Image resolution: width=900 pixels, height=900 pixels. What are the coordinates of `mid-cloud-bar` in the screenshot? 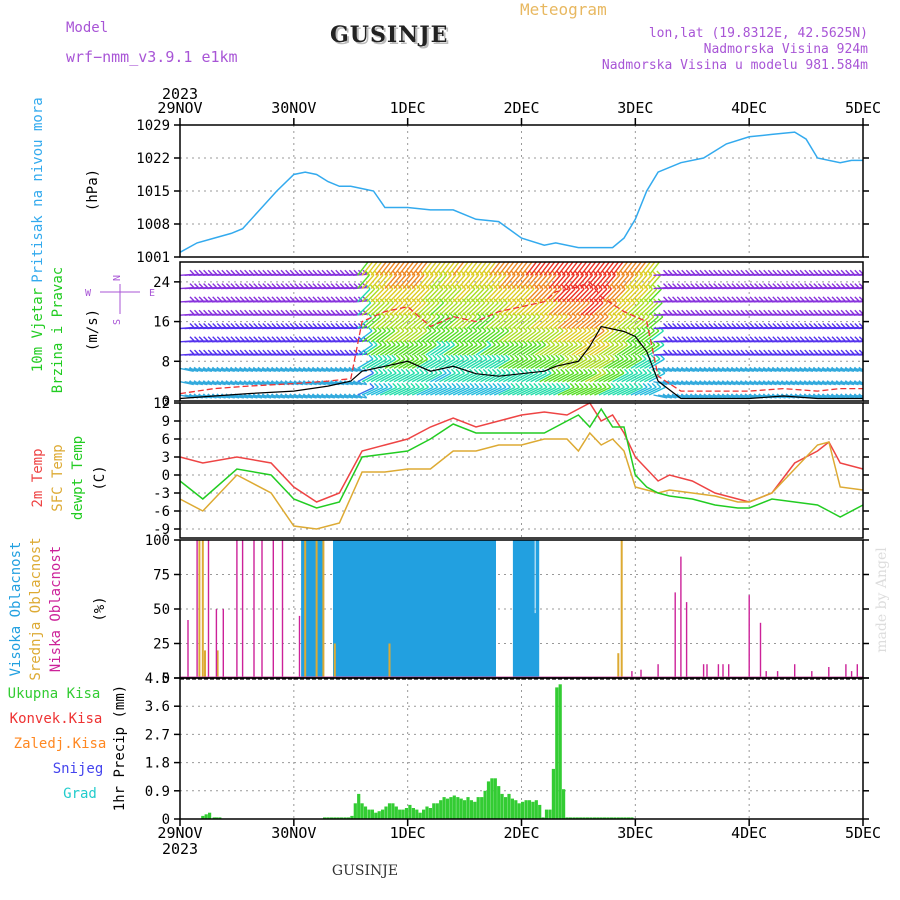 It's located at (202, 609).